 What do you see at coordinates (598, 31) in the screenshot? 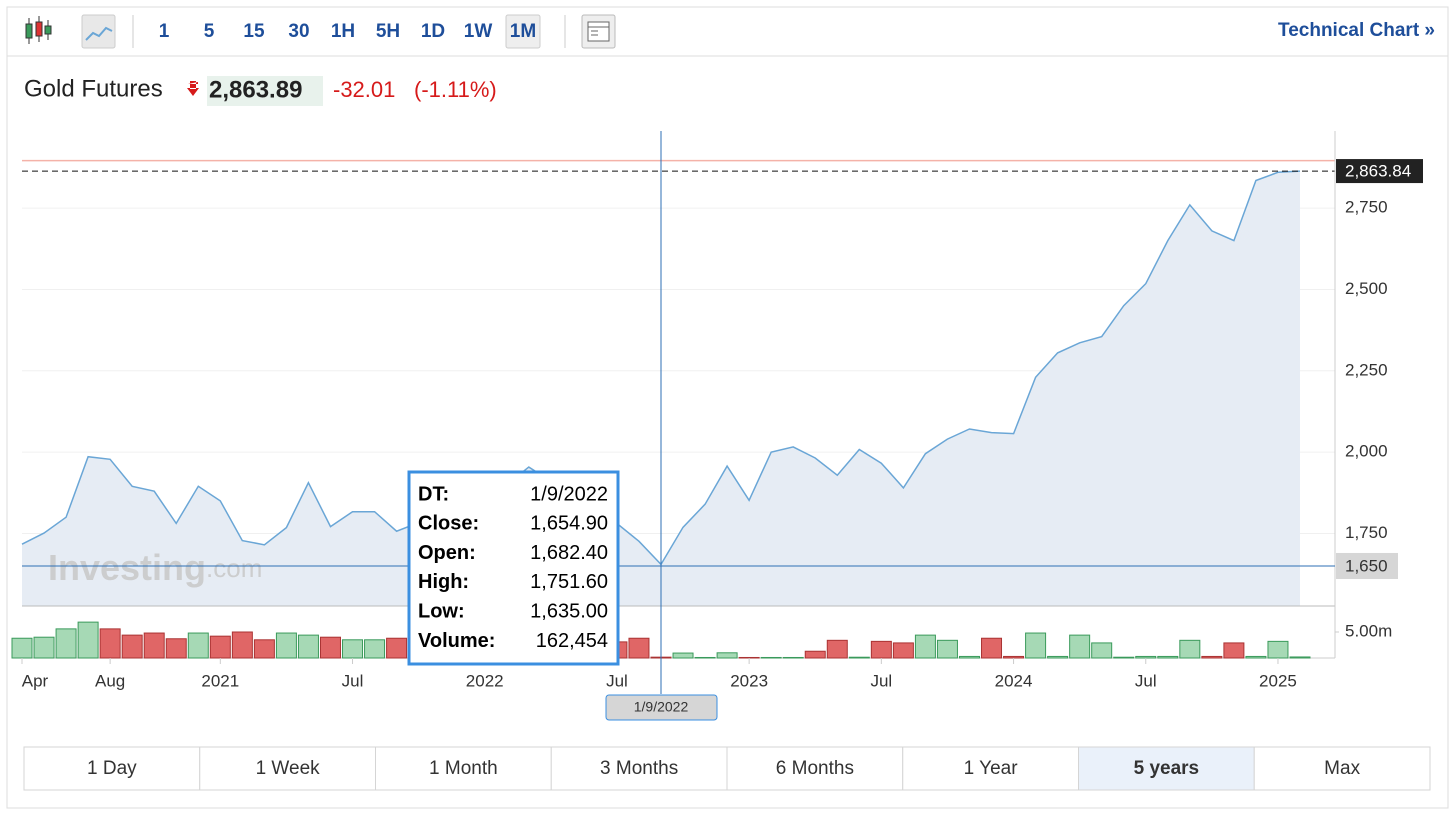
I see `layout-icon` at bounding box center [598, 31].